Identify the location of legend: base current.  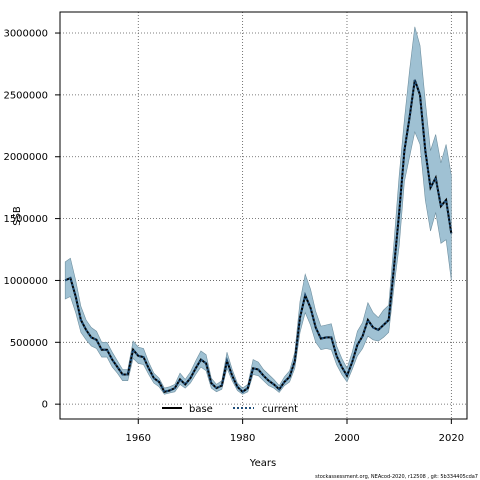
(230, 409).